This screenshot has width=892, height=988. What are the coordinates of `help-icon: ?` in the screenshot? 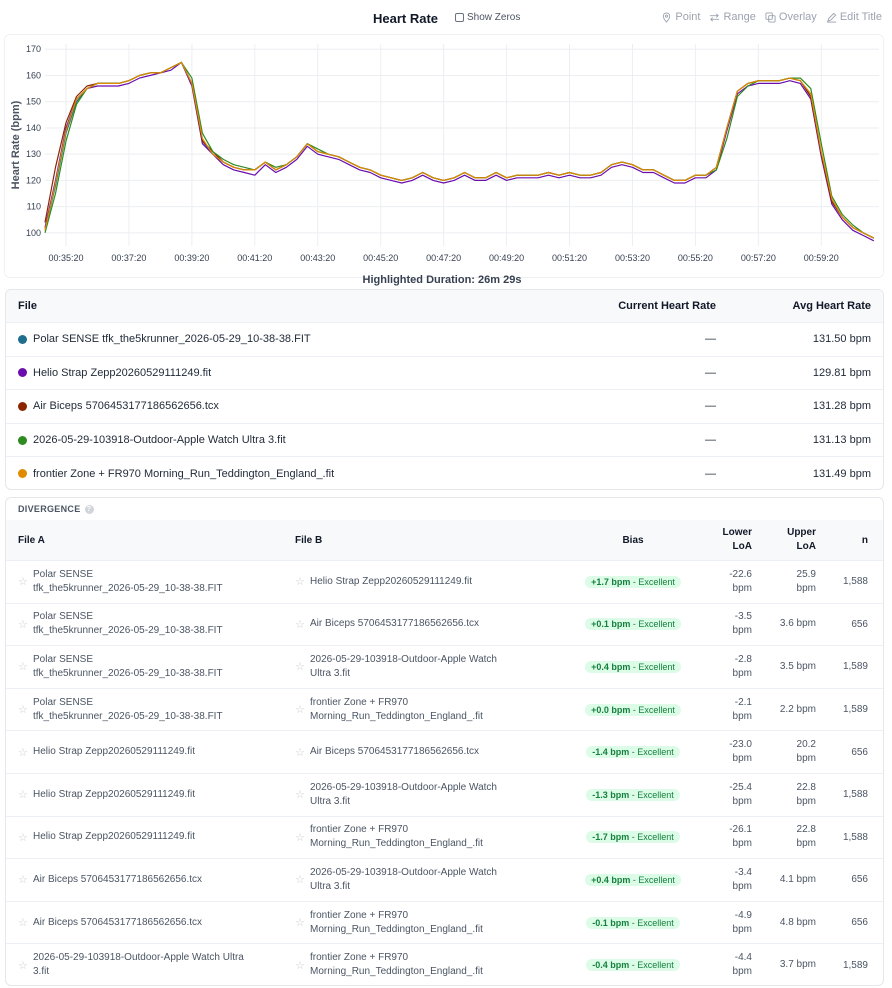 It's located at (89, 509).